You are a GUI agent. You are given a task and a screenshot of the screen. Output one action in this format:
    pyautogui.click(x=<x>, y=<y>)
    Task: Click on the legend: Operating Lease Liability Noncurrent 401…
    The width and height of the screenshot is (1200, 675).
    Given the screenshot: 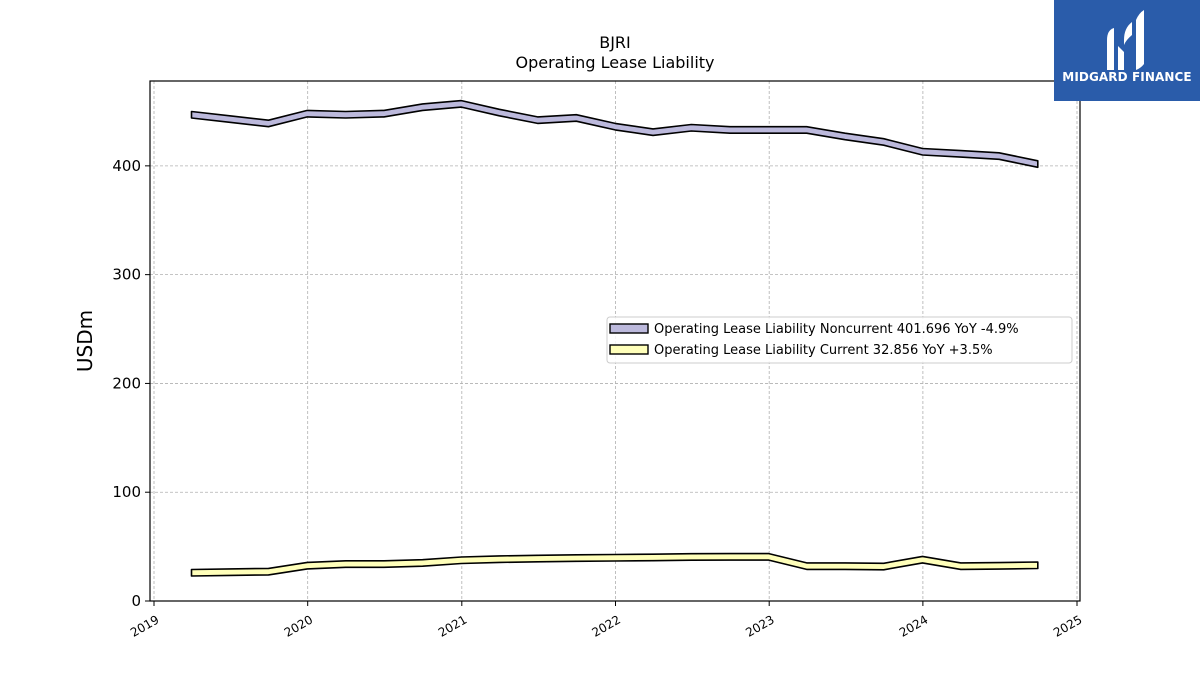 What is the action you would take?
    pyautogui.click(x=839, y=340)
    